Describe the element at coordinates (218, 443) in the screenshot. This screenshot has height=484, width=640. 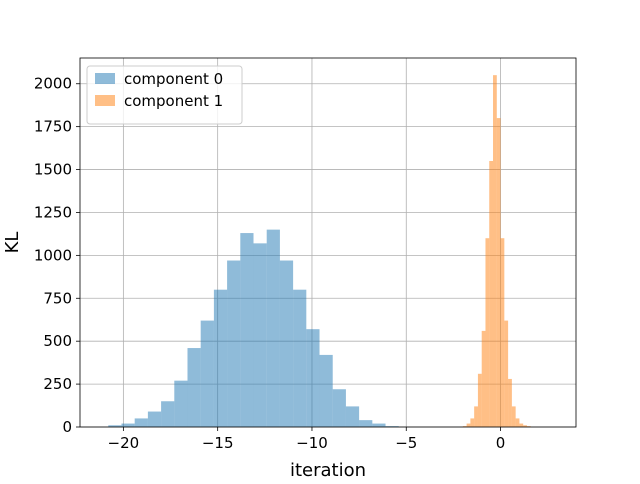
I see `x-tick-label: −15` at that location.